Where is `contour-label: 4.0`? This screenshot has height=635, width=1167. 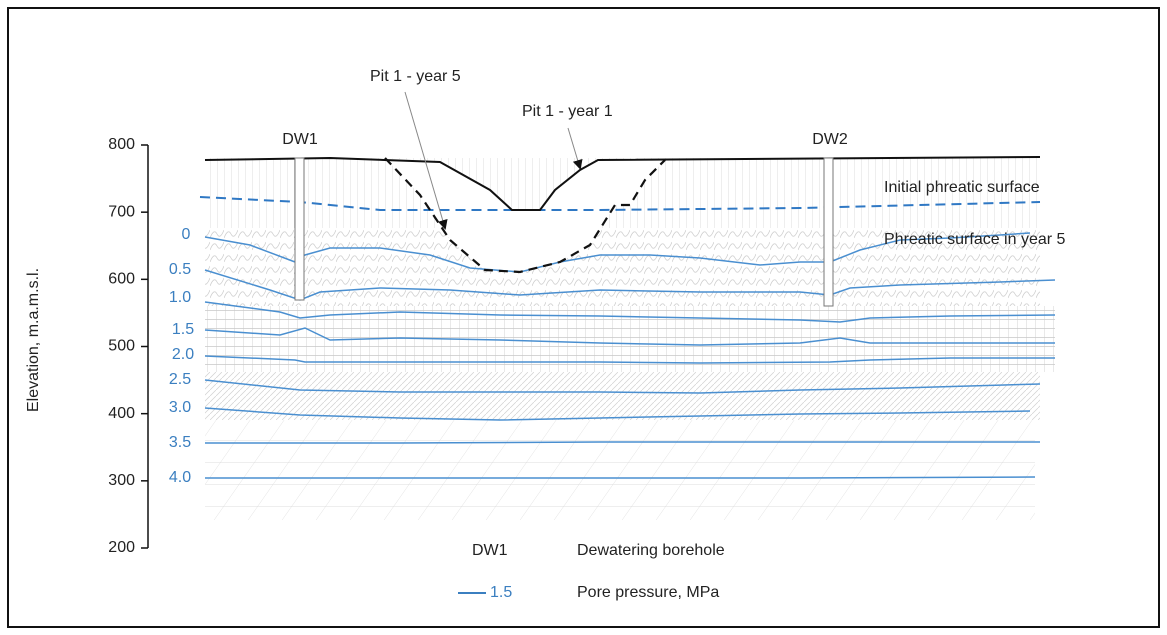
contour-label: 4.0 is located at coordinates (180, 477).